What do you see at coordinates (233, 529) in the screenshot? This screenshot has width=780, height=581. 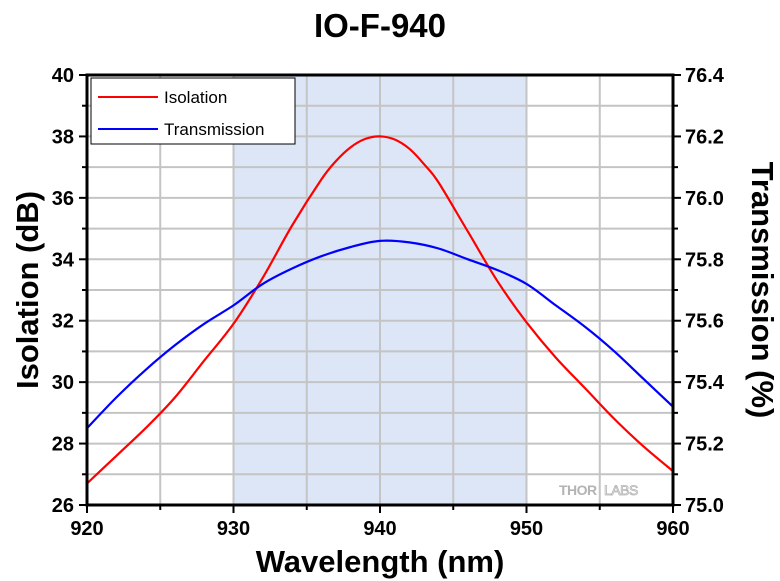 I see `x-tick-label: 930` at bounding box center [233, 529].